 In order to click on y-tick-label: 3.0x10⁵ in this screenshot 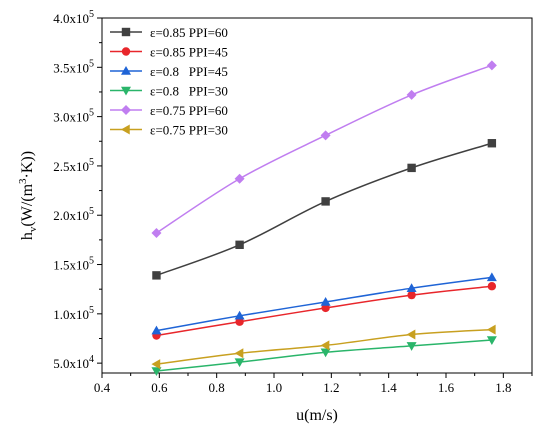, I will do `click(73, 116)`.